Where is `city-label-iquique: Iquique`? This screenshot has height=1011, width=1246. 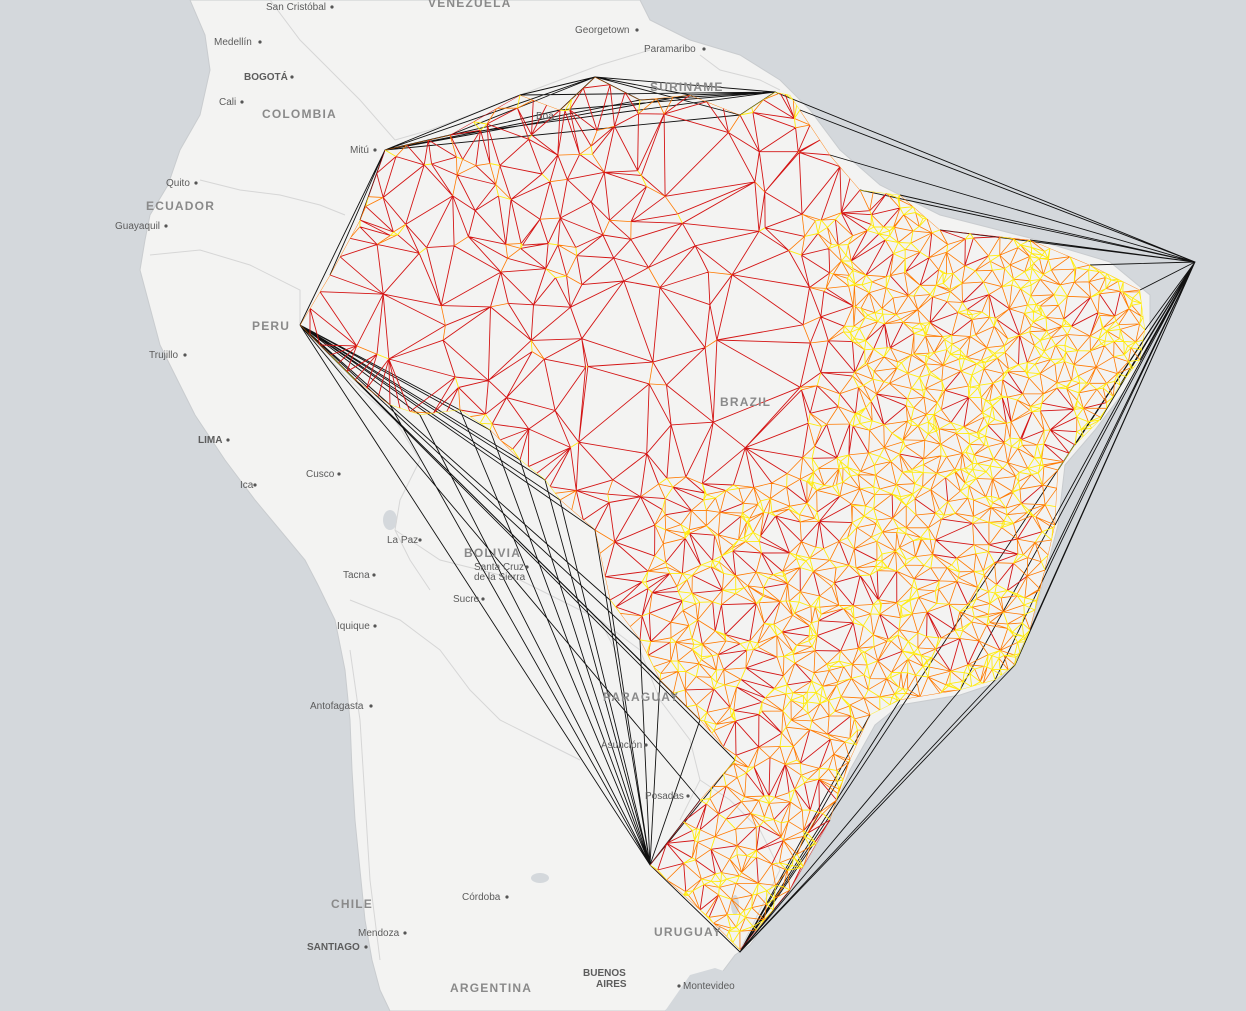
city-label-iquique: Iquique is located at coordinates (353, 626).